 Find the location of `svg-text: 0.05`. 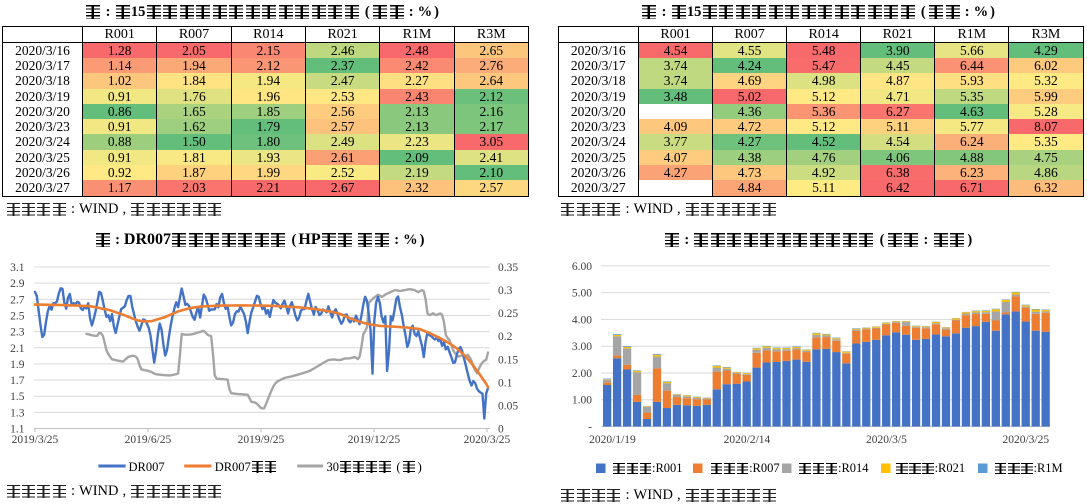

svg-text: 0.05 is located at coordinates (508, 406).